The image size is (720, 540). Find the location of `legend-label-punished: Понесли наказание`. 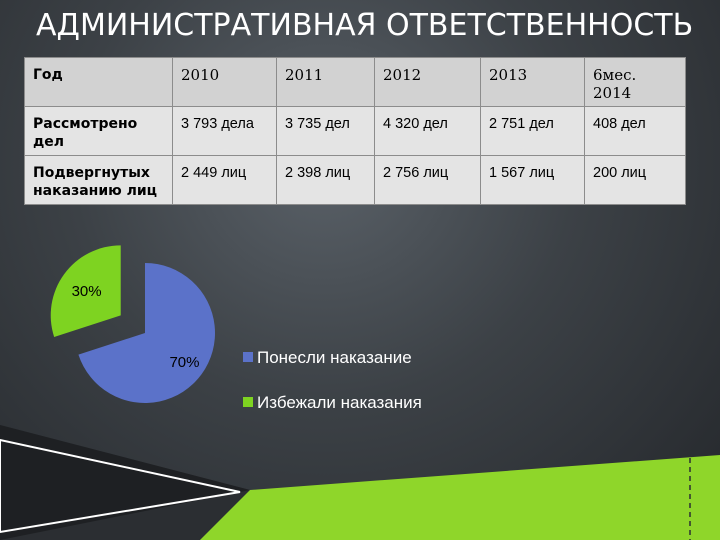

legend-label-punished: Понесли наказание is located at coordinates (334, 357).